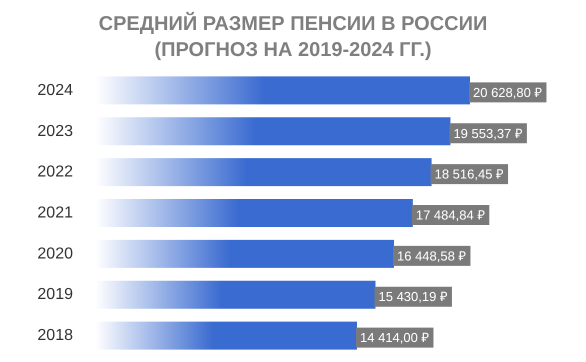 This screenshot has width=586, height=362. I want to click on y-tick-label: 2020, so click(55, 253).